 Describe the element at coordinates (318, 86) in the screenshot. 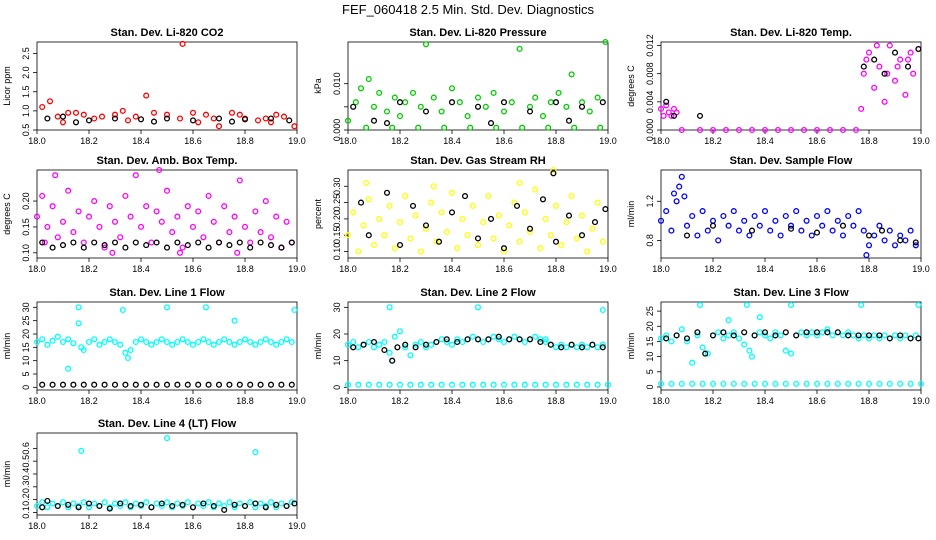

I see `y-axis-label: kPa` at that location.